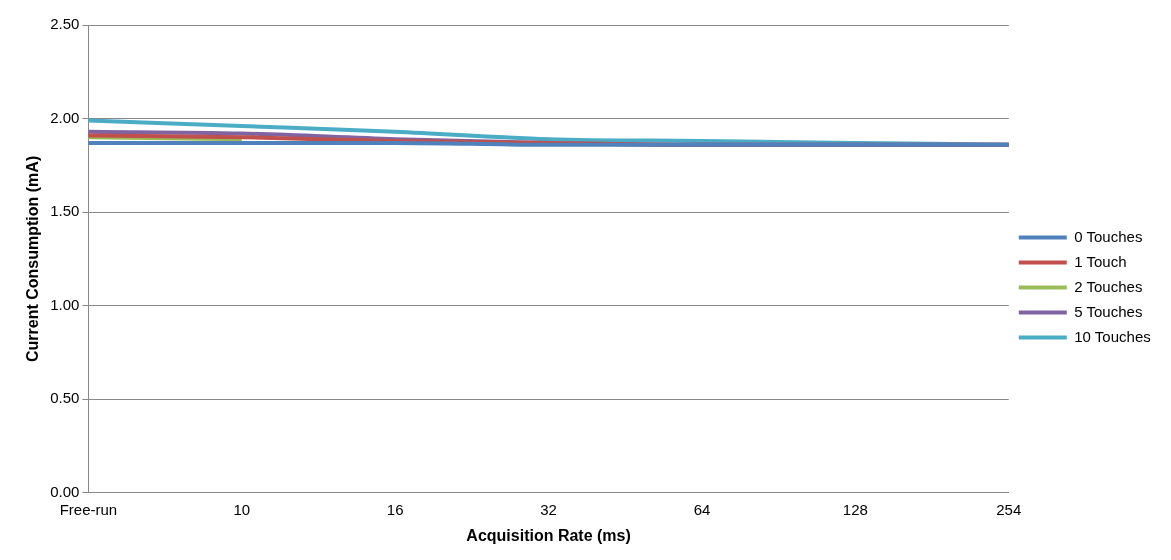 The height and width of the screenshot is (560, 1171). I want to click on legend-label: 10 Touches, so click(1112, 336).